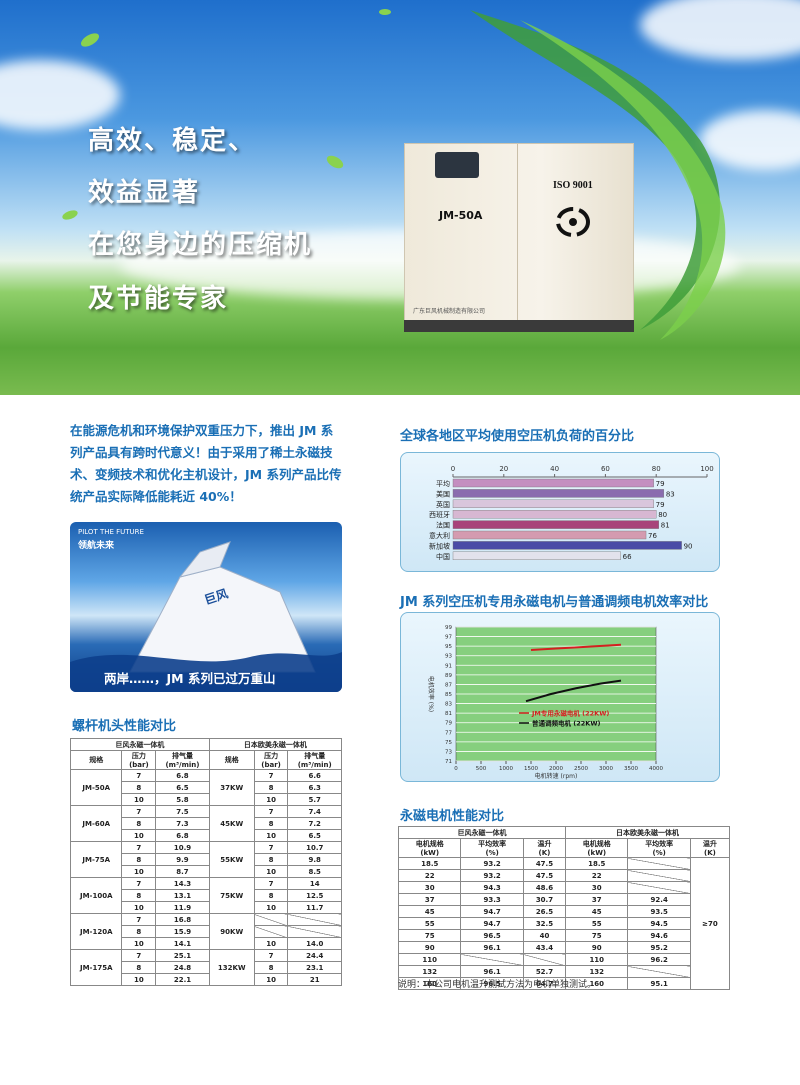 Image resolution: width=800 pixels, height=1085 pixels. I want to click on banner: PILOT THE FUTURE 领航未来 巨风 两岸……，JM 系列已过万重山, so click(206, 607).